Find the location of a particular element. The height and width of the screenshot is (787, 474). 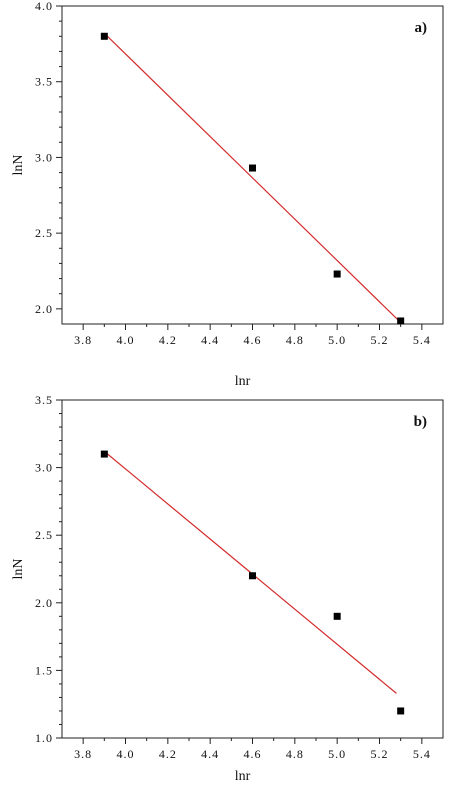

panel-label: b) is located at coordinates (420, 422).